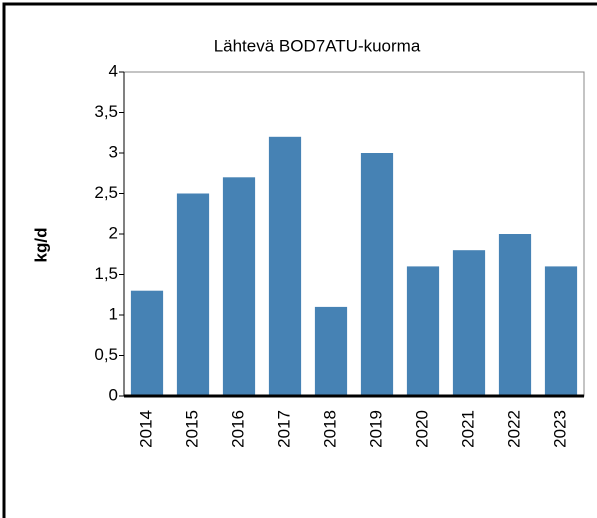 This screenshot has width=597, height=518. What do you see at coordinates (113, 70) in the screenshot?
I see `y-tick-label: 4` at bounding box center [113, 70].